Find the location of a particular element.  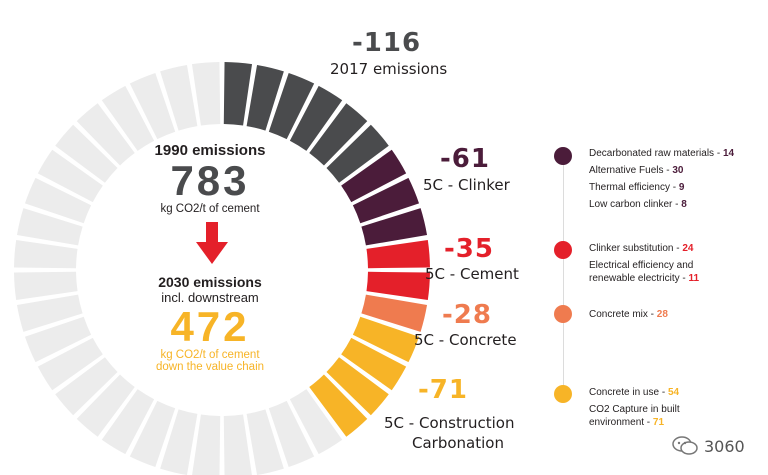

legend-item: Alternative Fuels - 30 is located at coordinates (636, 170).